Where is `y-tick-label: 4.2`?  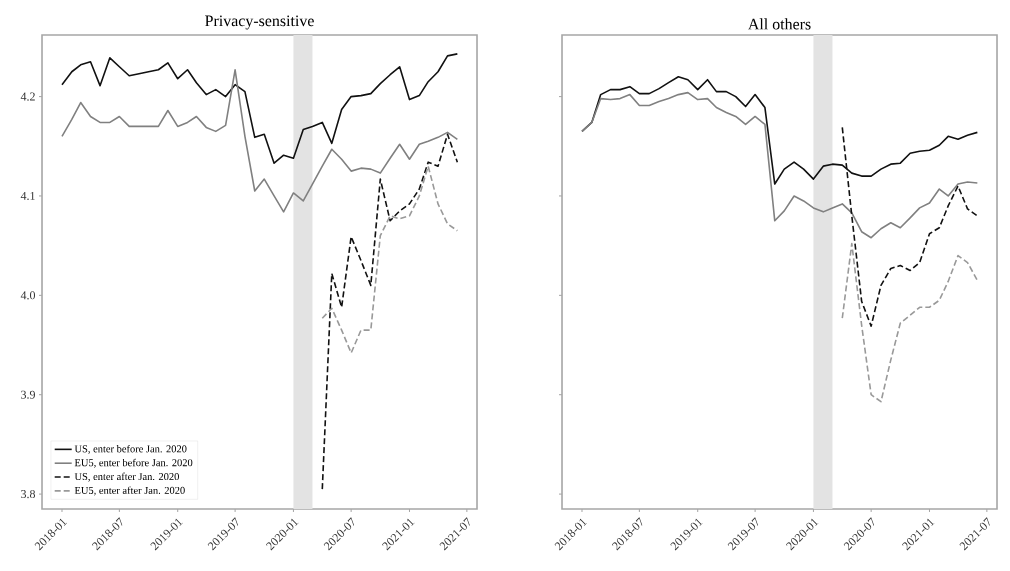
y-tick-label: 4.2 is located at coordinates (27, 96).